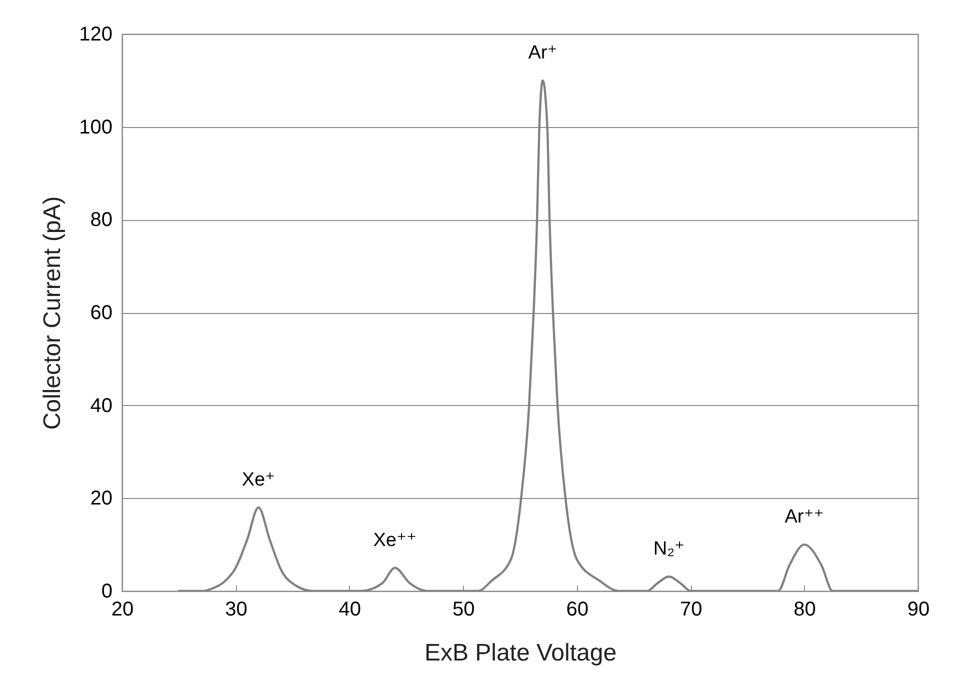 Image resolution: width=958 pixels, height=698 pixels. What do you see at coordinates (101, 405) in the screenshot?
I see `y-tick-label: 40` at bounding box center [101, 405].